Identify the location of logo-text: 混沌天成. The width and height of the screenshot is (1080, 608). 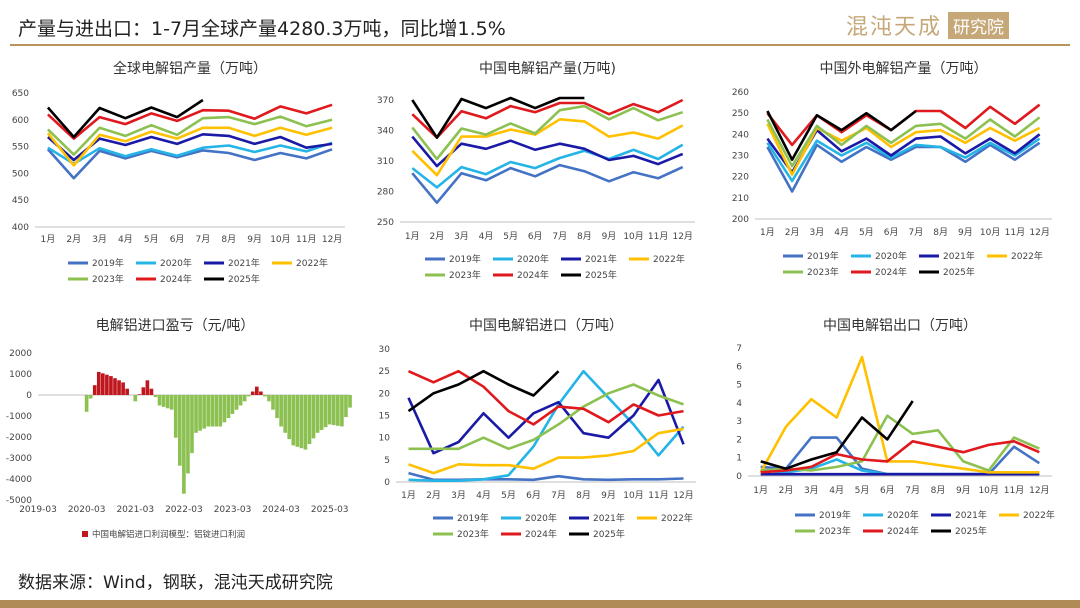
(894, 27).